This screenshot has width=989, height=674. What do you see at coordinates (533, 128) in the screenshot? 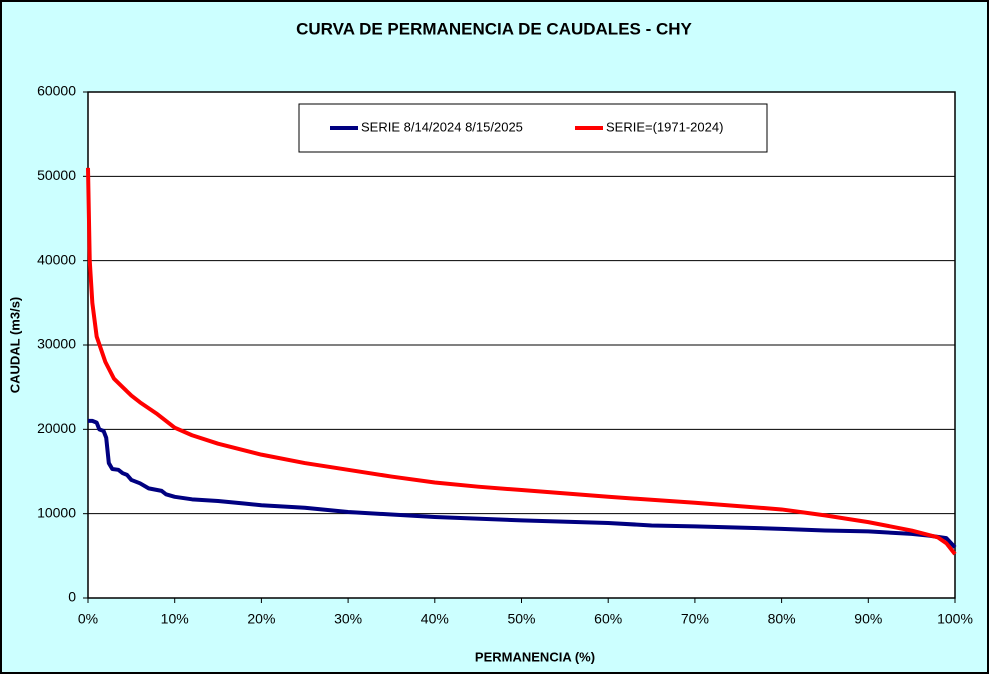
I see `legend-box` at bounding box center [533, 128].